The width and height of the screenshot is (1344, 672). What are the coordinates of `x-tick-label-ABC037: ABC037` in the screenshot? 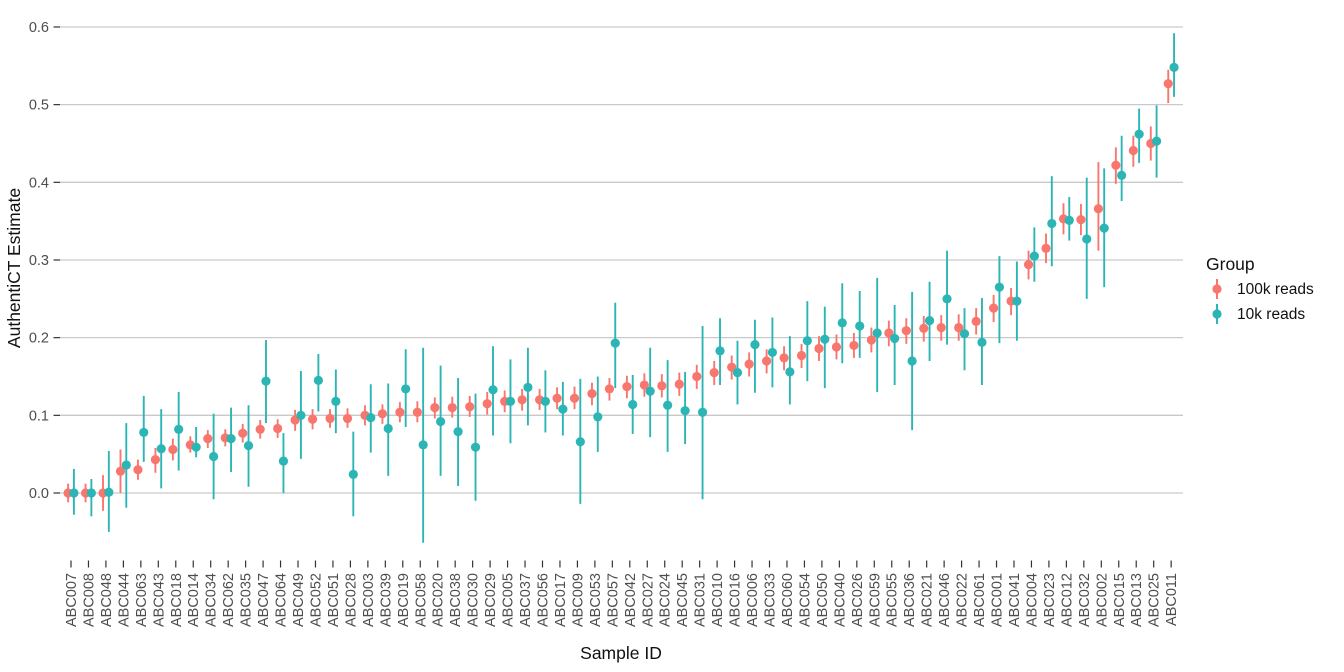 It's located at (526, 600).